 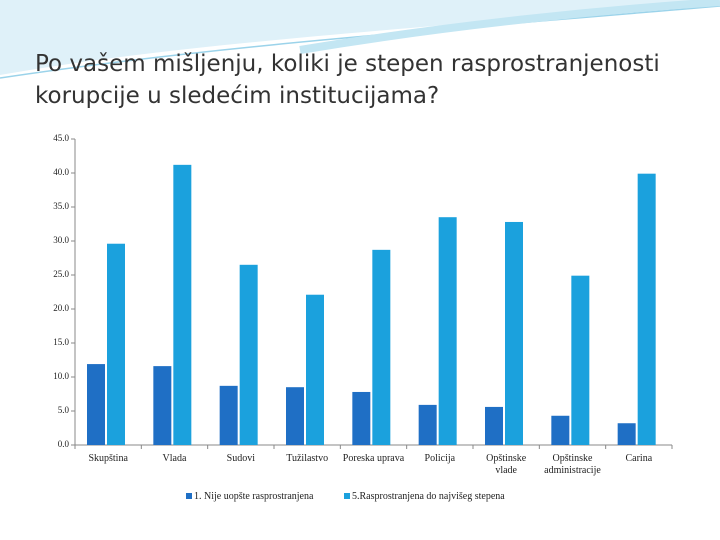 I want to click on legend-item: 1. Nije uopšte rasprostranjena, so click(x=249, y=496).